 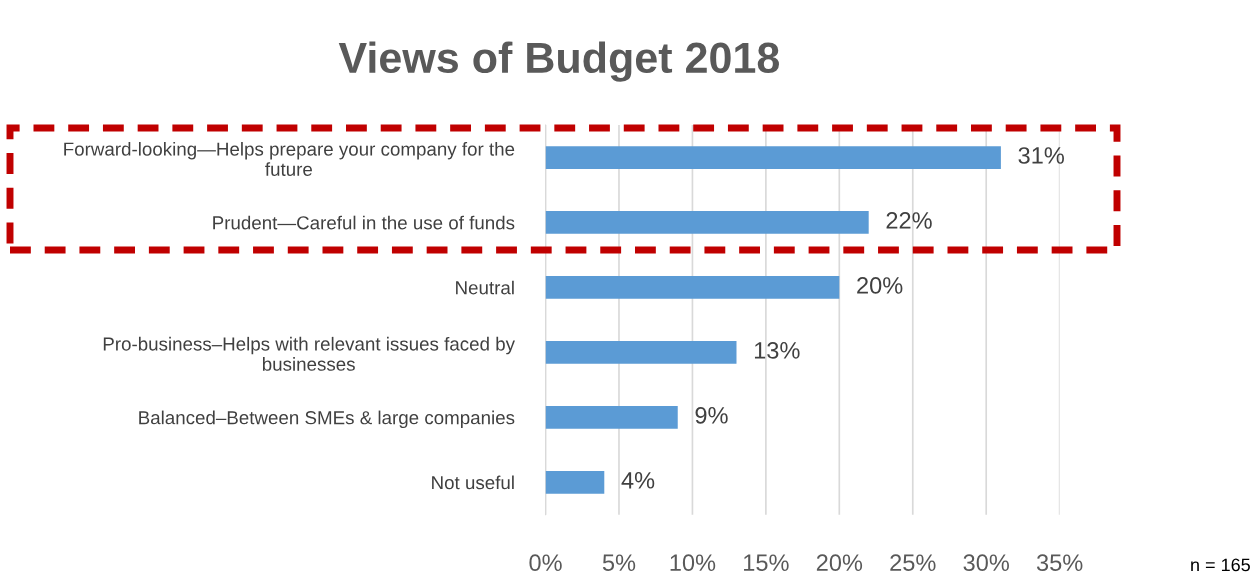 What do you see at coordinates (880, 285) in the screenshot?
I see `data-label: 20%` at bounding box center [880, 285].